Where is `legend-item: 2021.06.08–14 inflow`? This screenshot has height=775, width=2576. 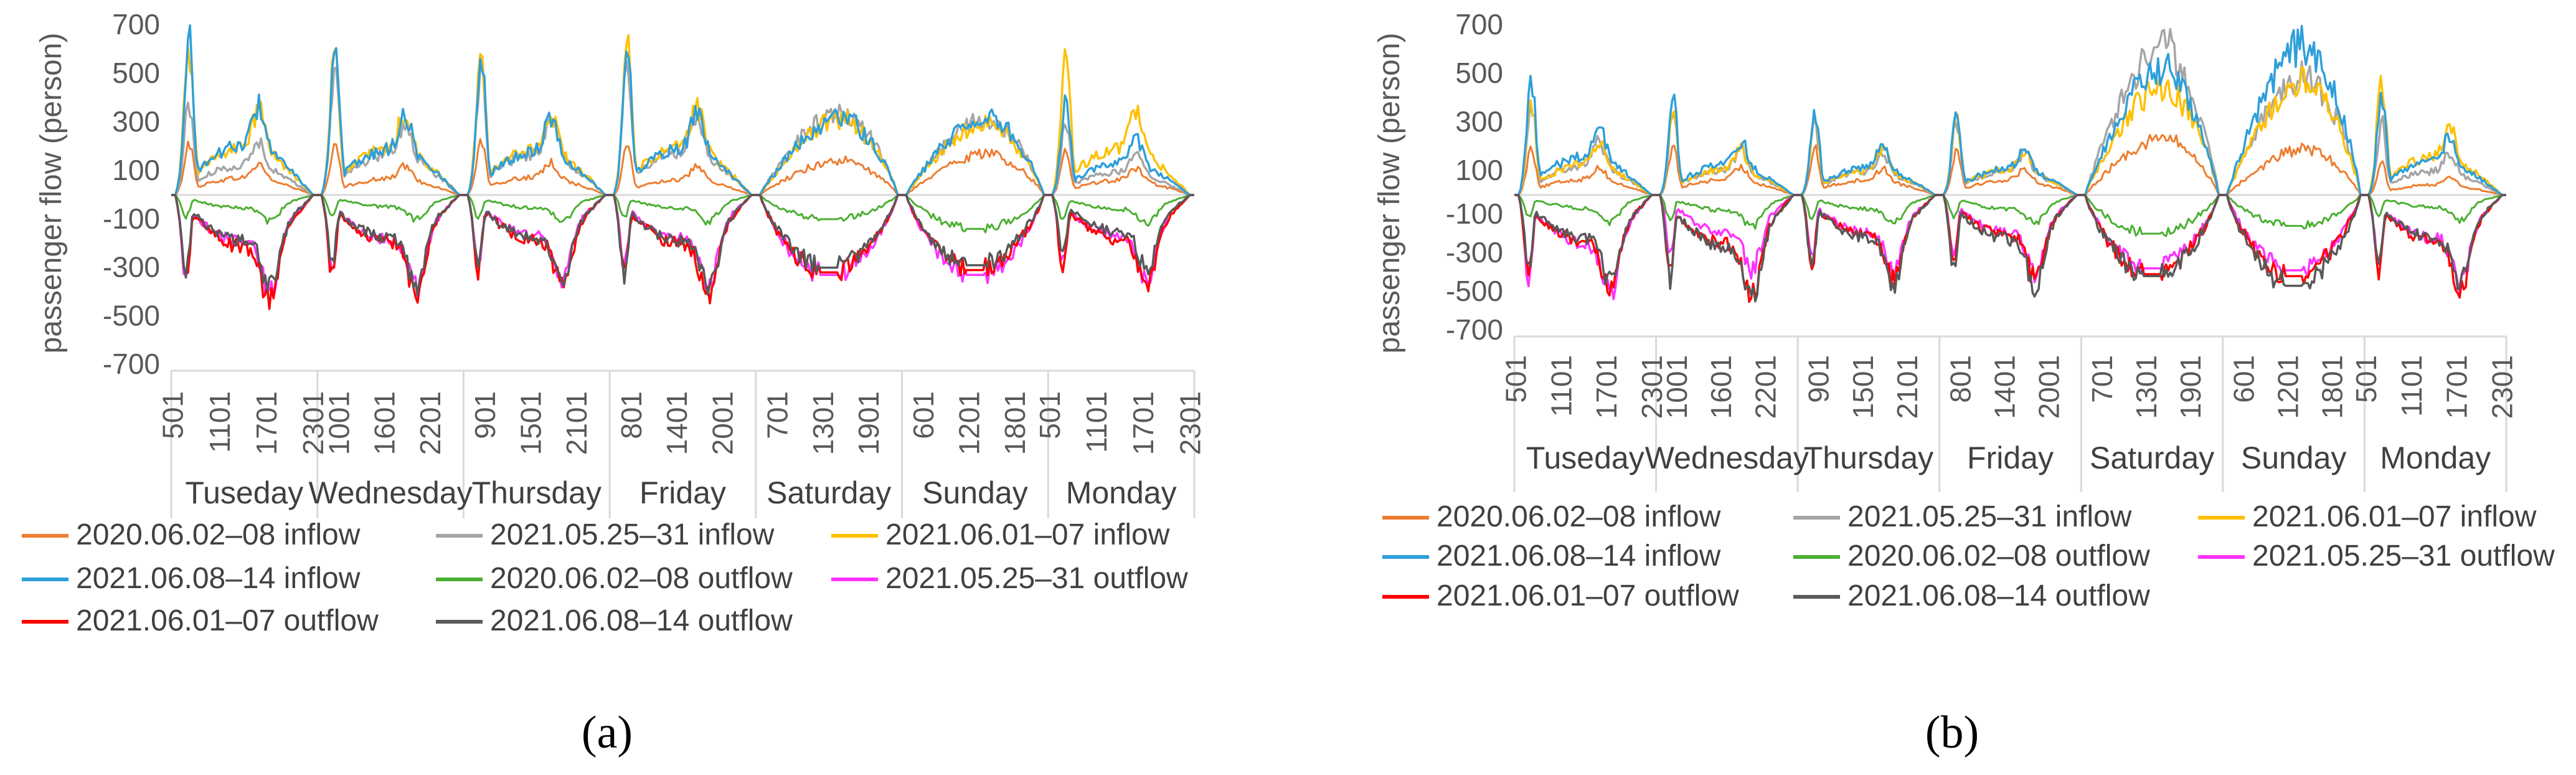
legend-item: 2021.06.08–14 inflow is located at coordinates (1551, 556).